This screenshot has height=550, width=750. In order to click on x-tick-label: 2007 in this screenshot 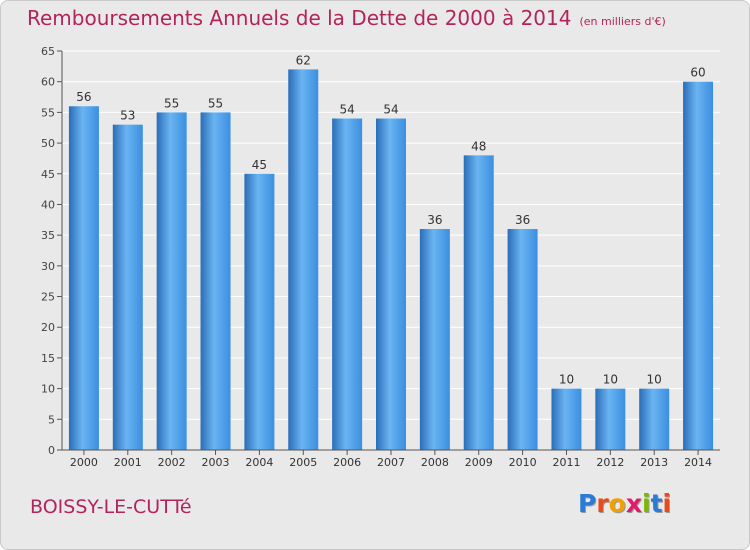, I will do `click(391, 462)`.